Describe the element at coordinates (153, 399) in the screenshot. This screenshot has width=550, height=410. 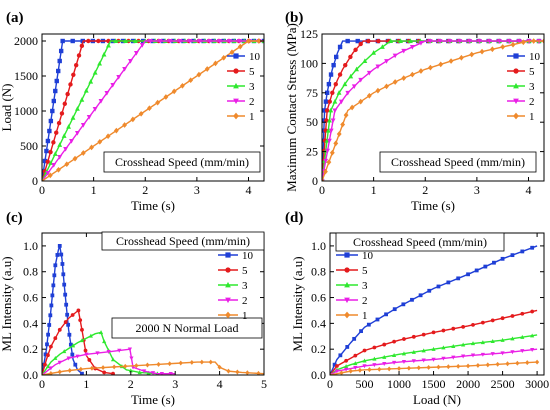
I see `x-axis-label: Time (s)` at that location.